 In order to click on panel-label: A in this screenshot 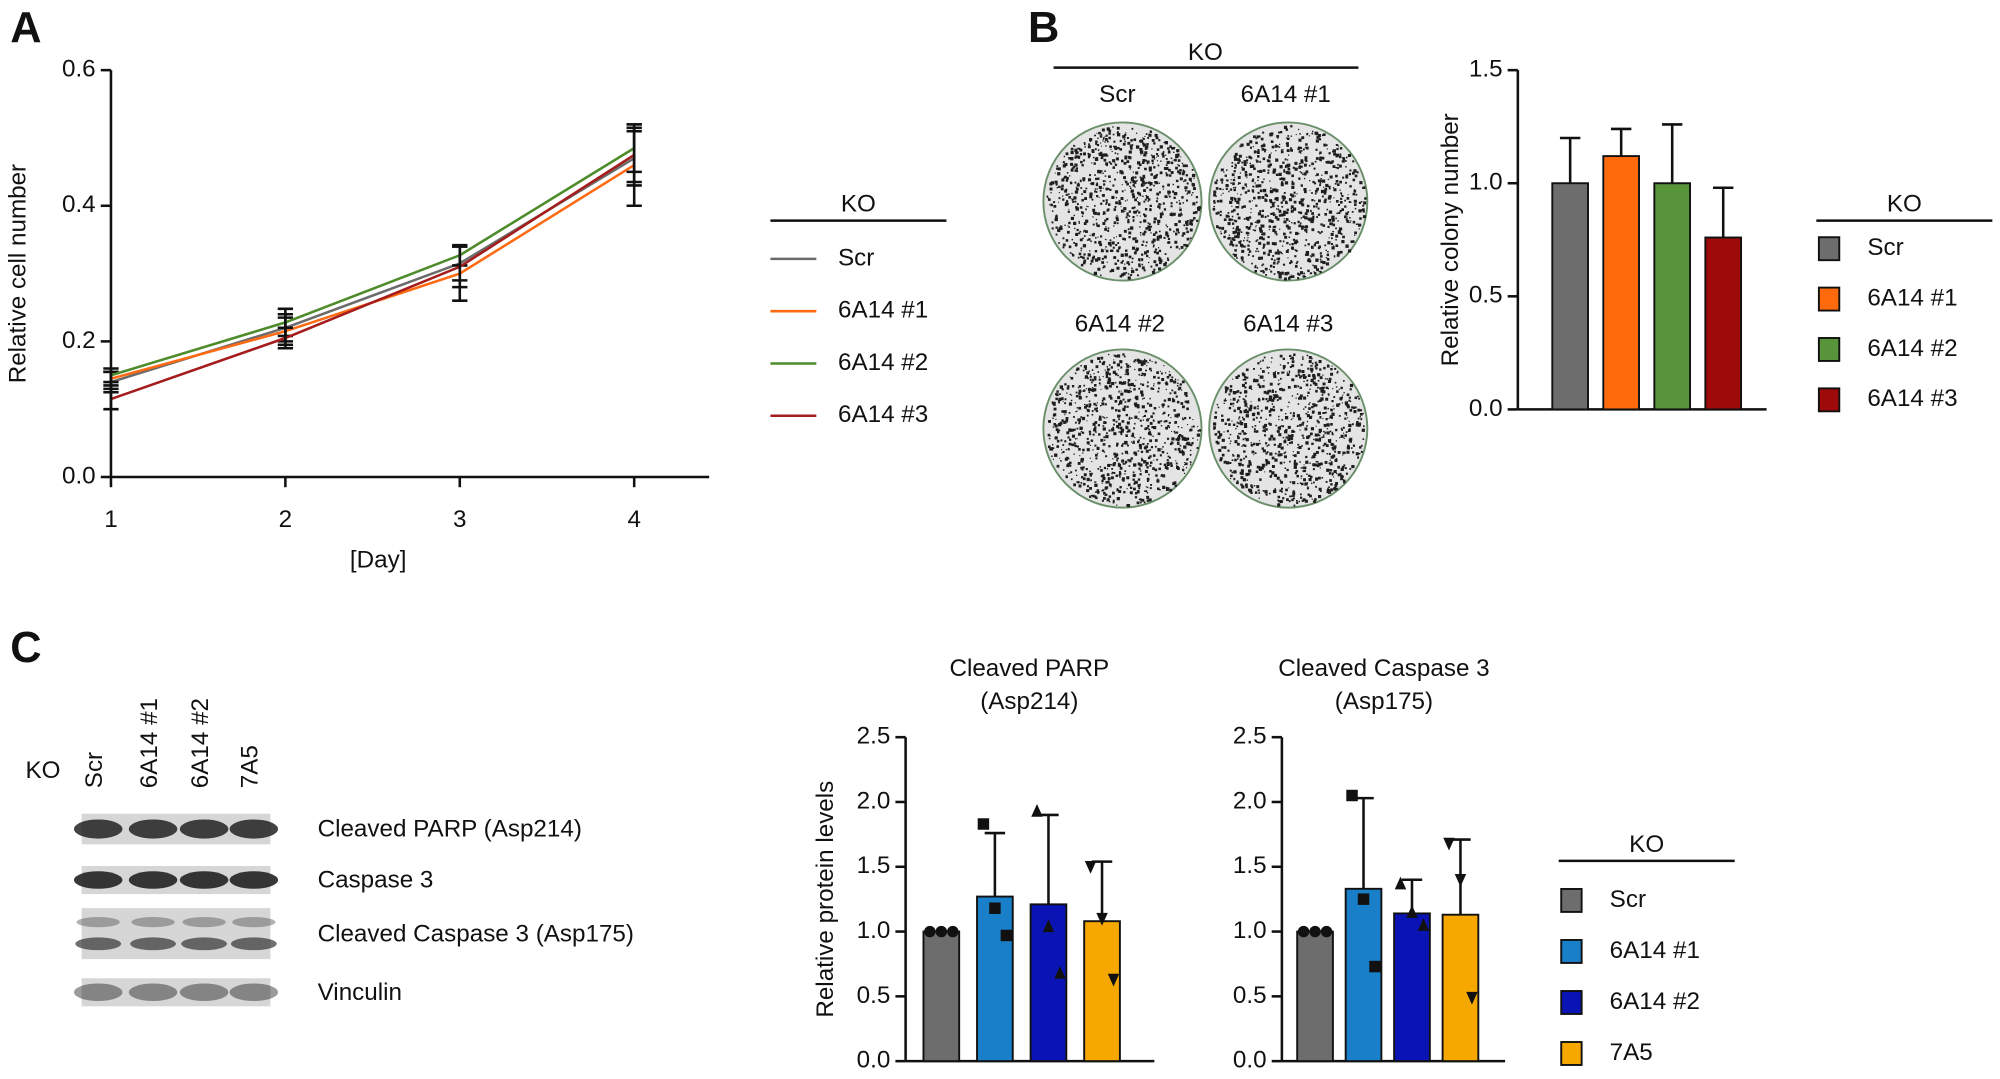, I will do `click(25, 28)`.